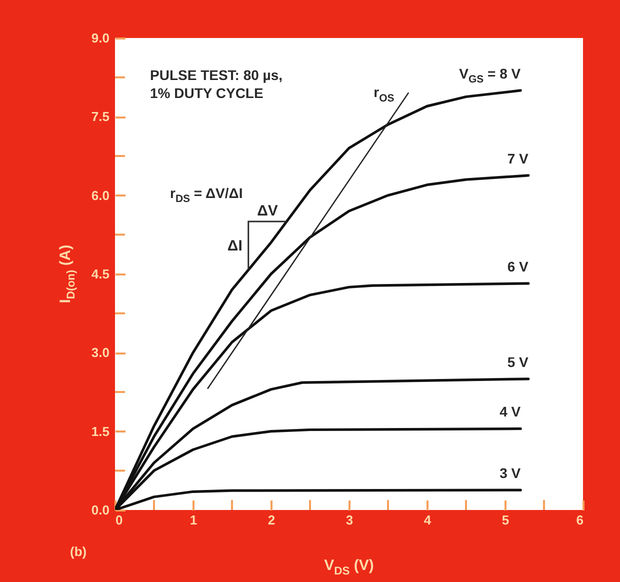 The height and width of the screenshot is (582, 620). I want to click on series-label: 3 V, so click(511, 473).